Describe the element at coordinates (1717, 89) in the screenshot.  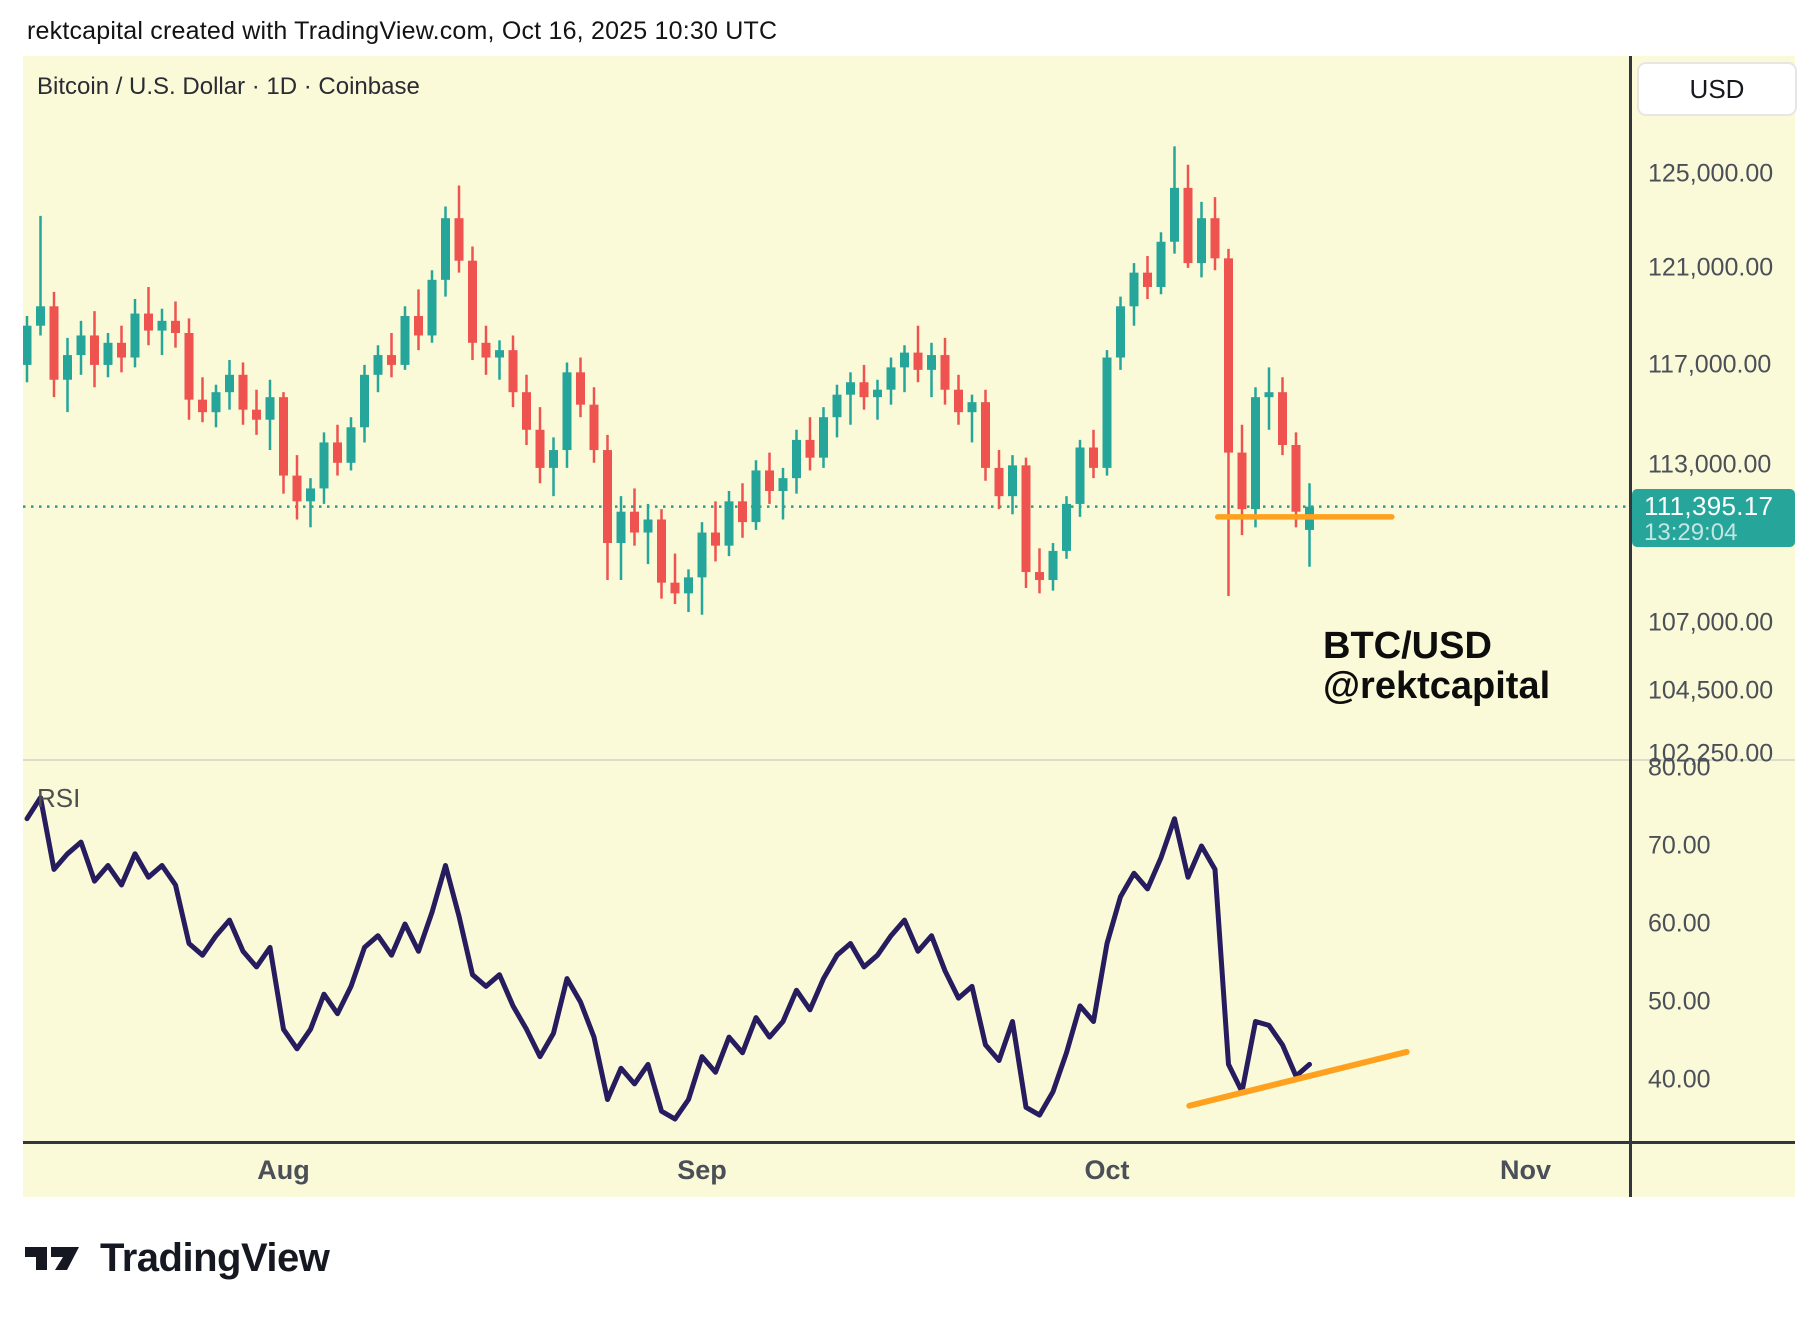
I see `currency-usd-button: USD` at that location.